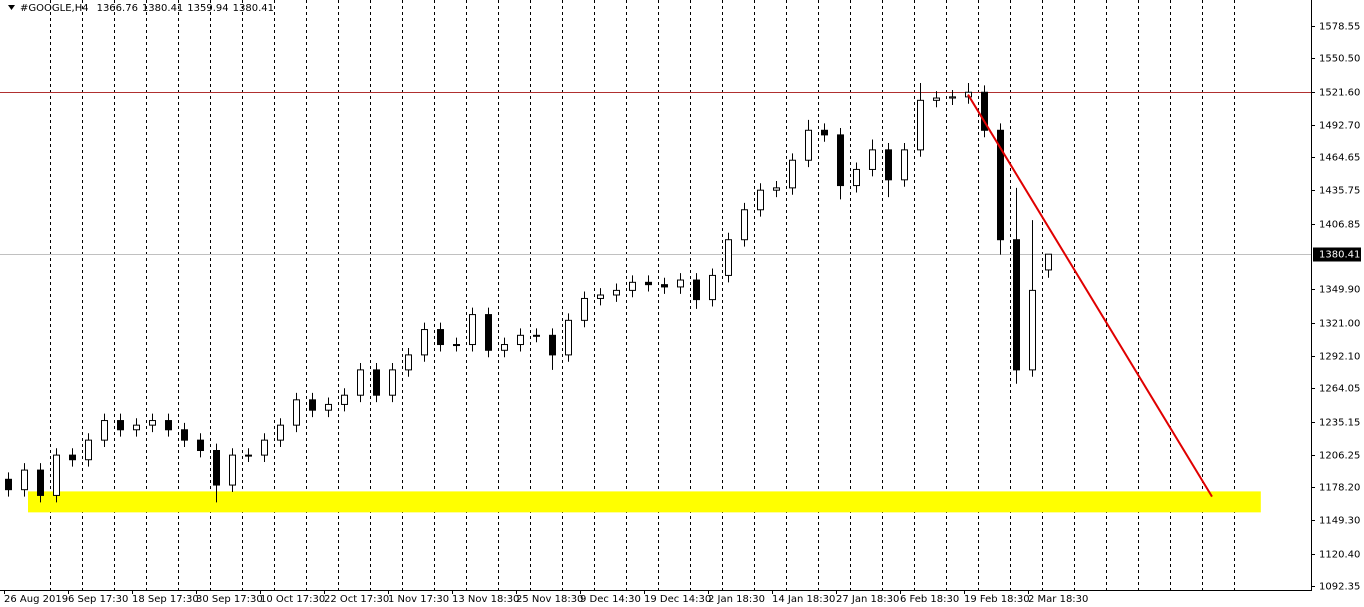 This screenshot has height=607, width=1364. Describe the element at coordinates (1339, 555) in the screenshot. I see `y-tick-label: 1120.40` at that location.